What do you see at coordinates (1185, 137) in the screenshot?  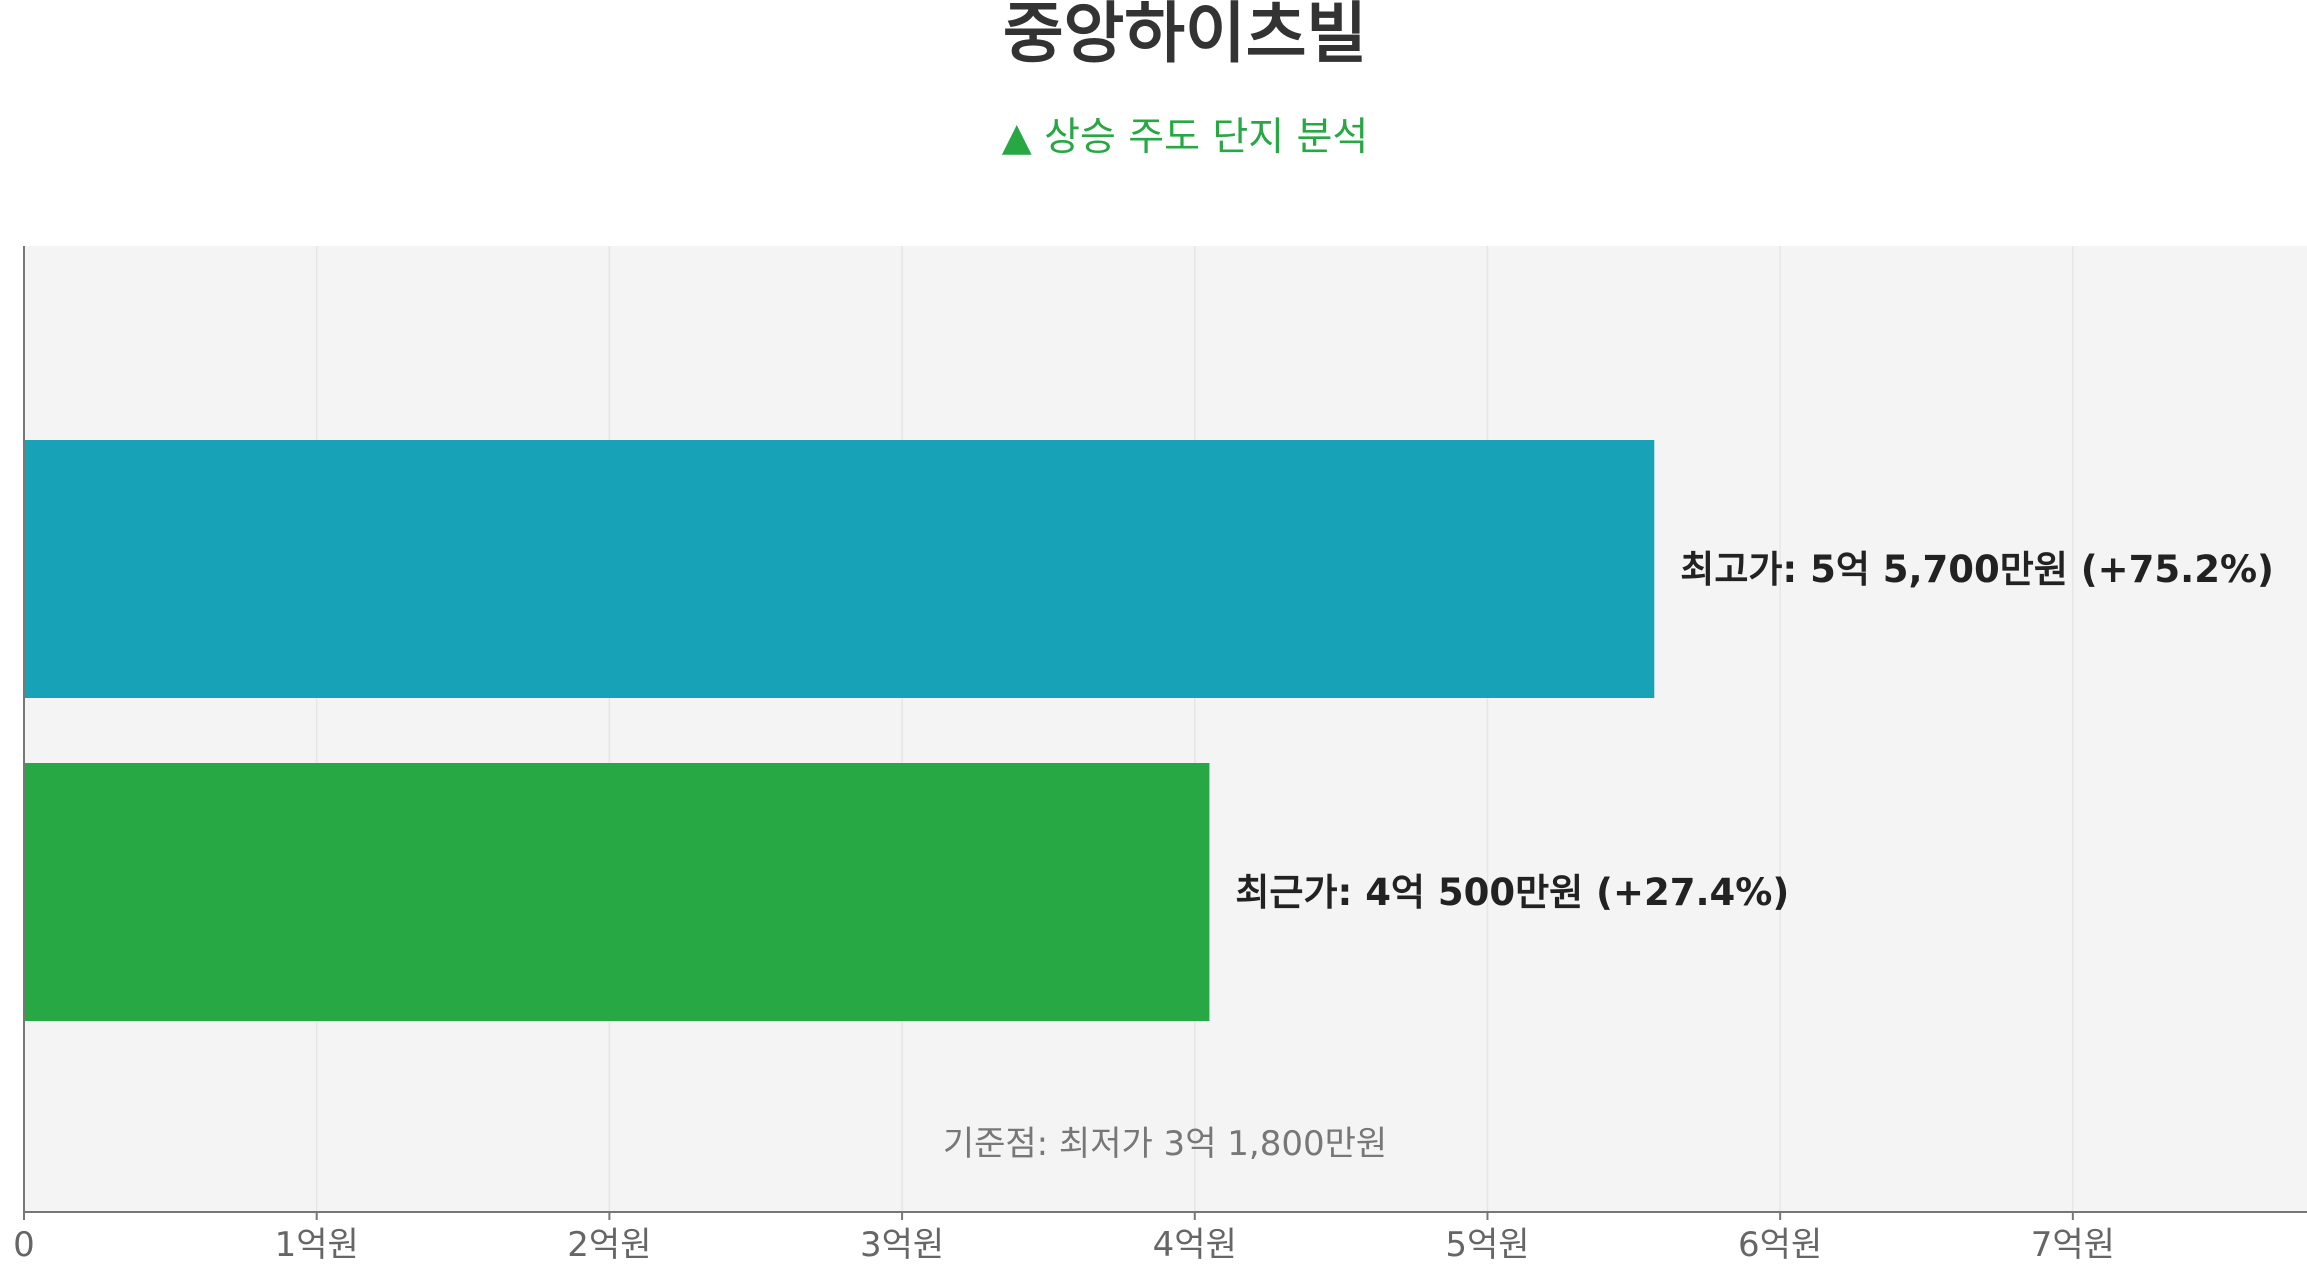 I see `chart-subtitle: ▲ 상승 주도 단지 분석` at bounding box center [1185, 137].